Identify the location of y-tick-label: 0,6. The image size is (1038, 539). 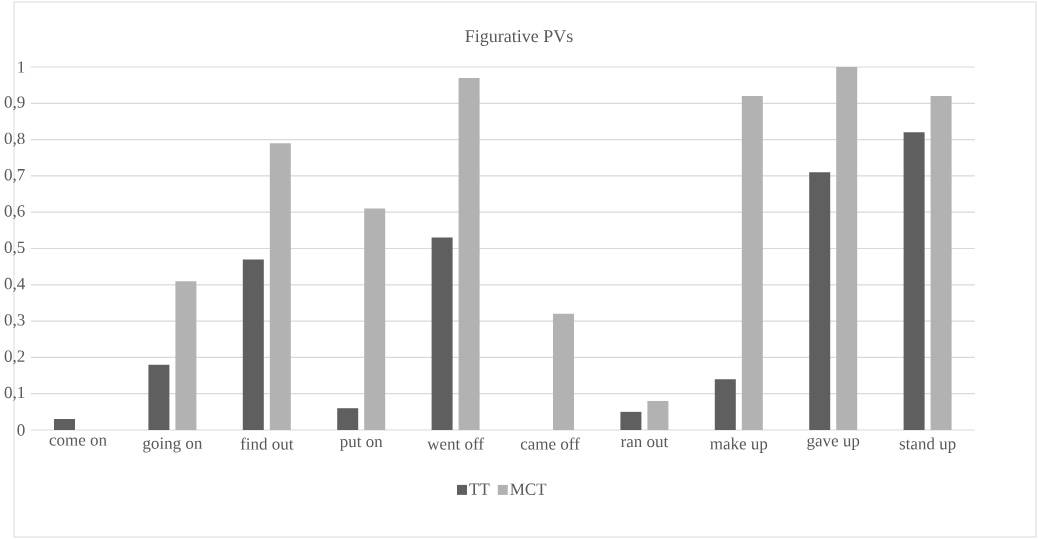
(14, 212).